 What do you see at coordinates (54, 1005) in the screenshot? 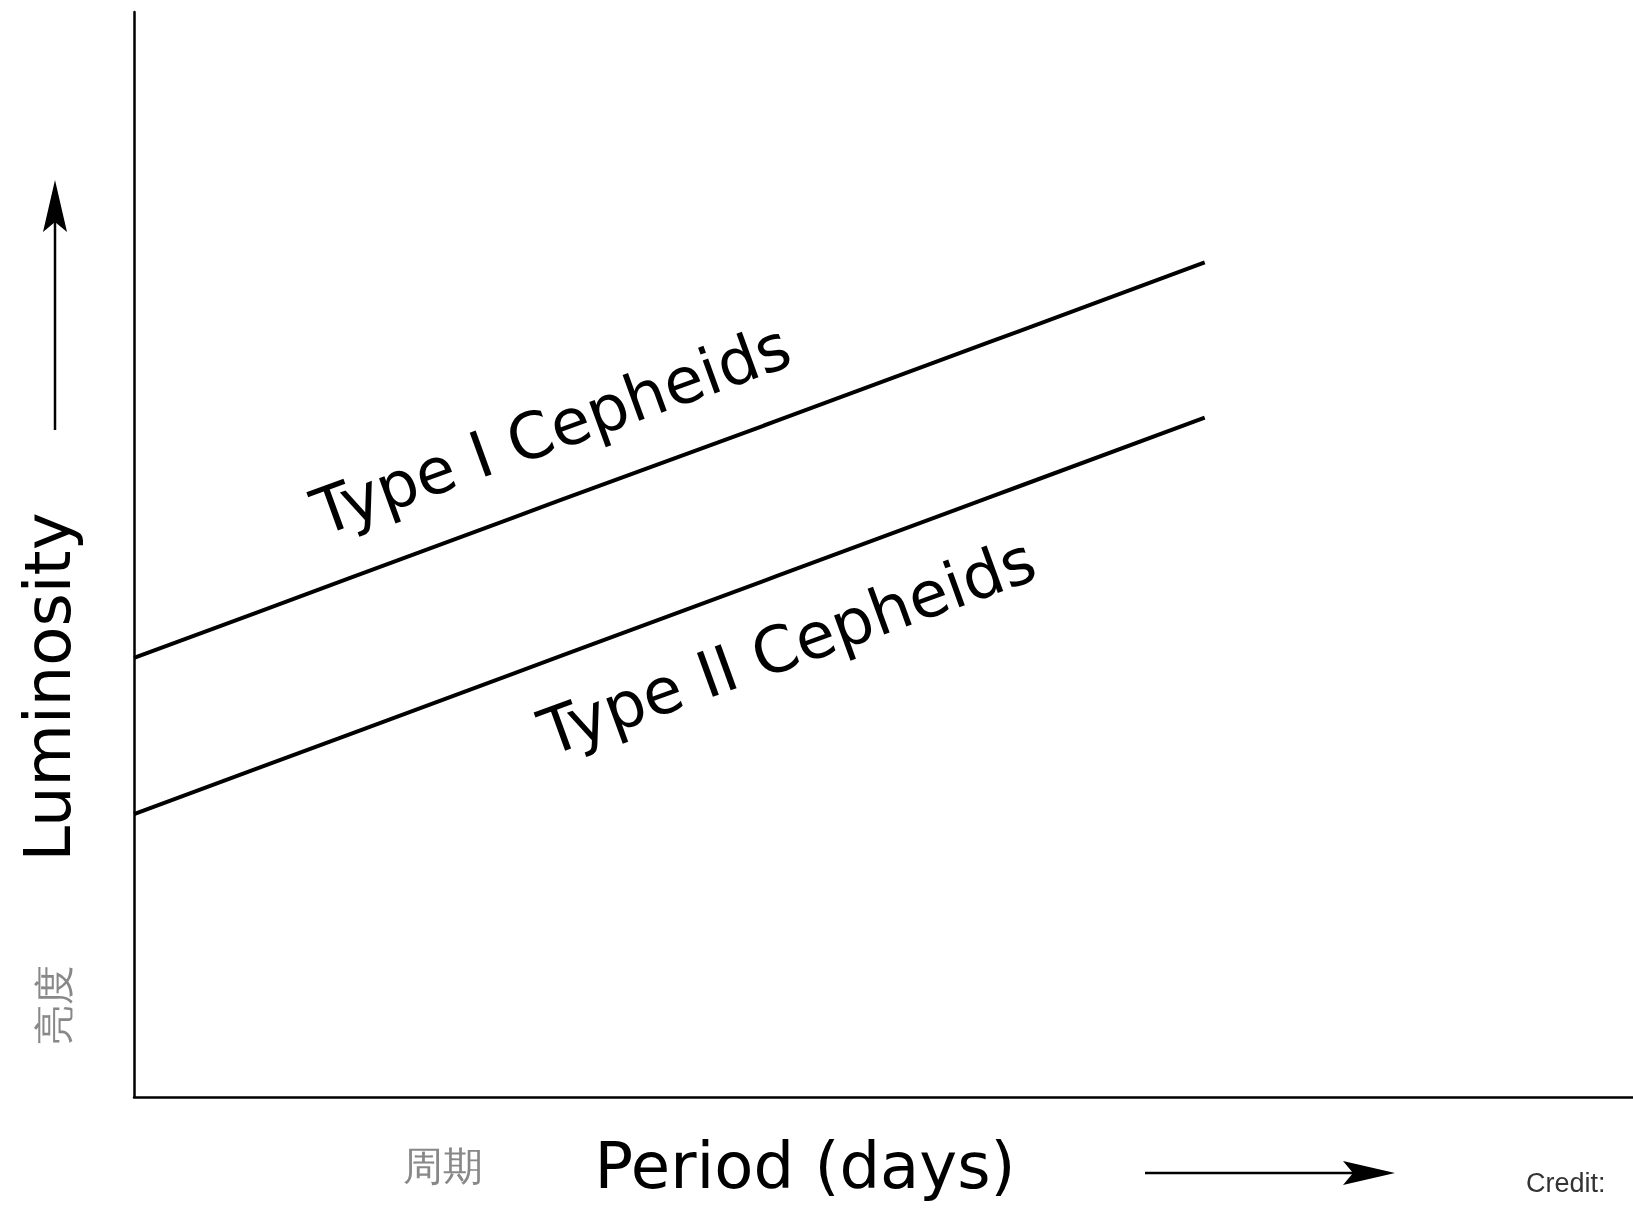
I see `text: 亮度` at bounding box center [54, 1005].